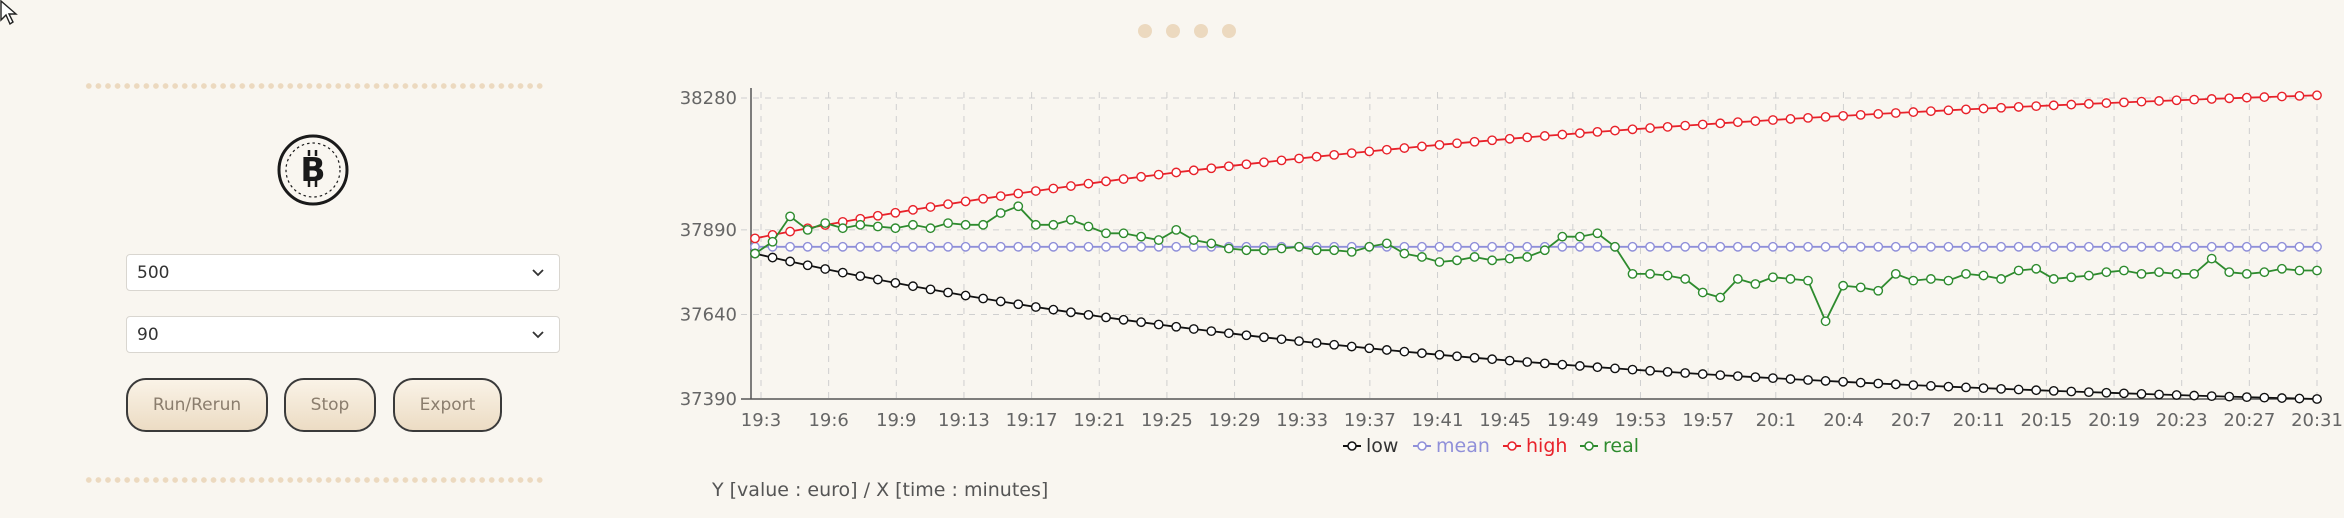  Describe the element at coordinates (1187, 31) in the screenshot. I see `pager-dots` at that location.